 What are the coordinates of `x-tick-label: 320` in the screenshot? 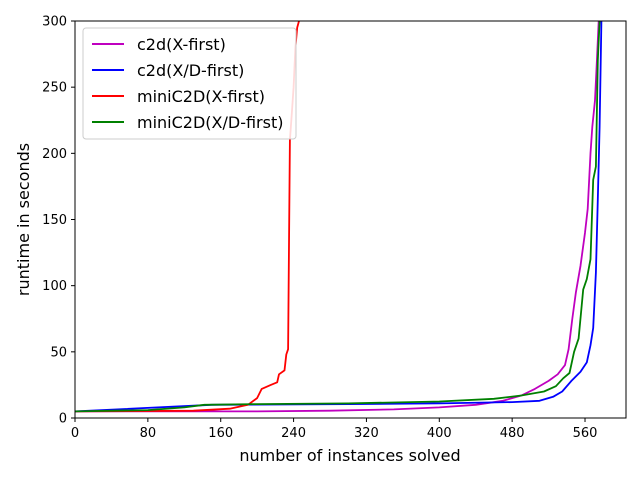 It's located at (366, 433).